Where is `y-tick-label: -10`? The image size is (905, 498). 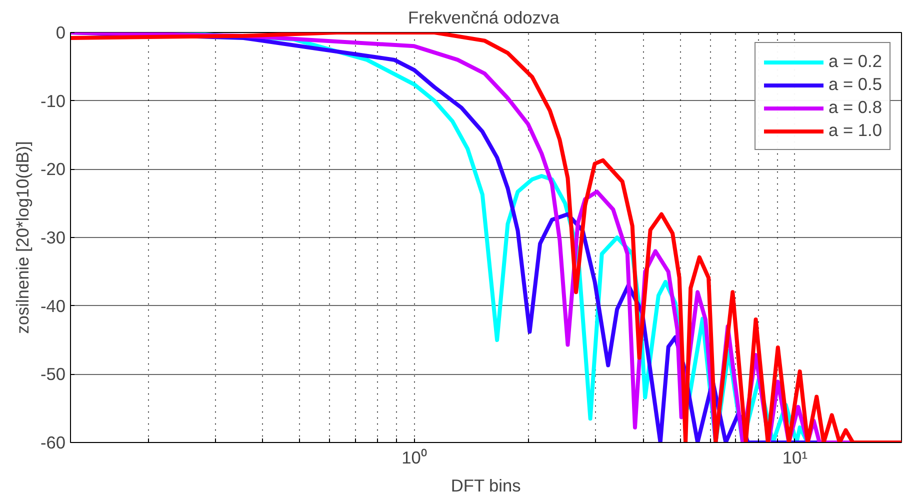 y-tick-label: -10 is located at coordinates (53, 100).